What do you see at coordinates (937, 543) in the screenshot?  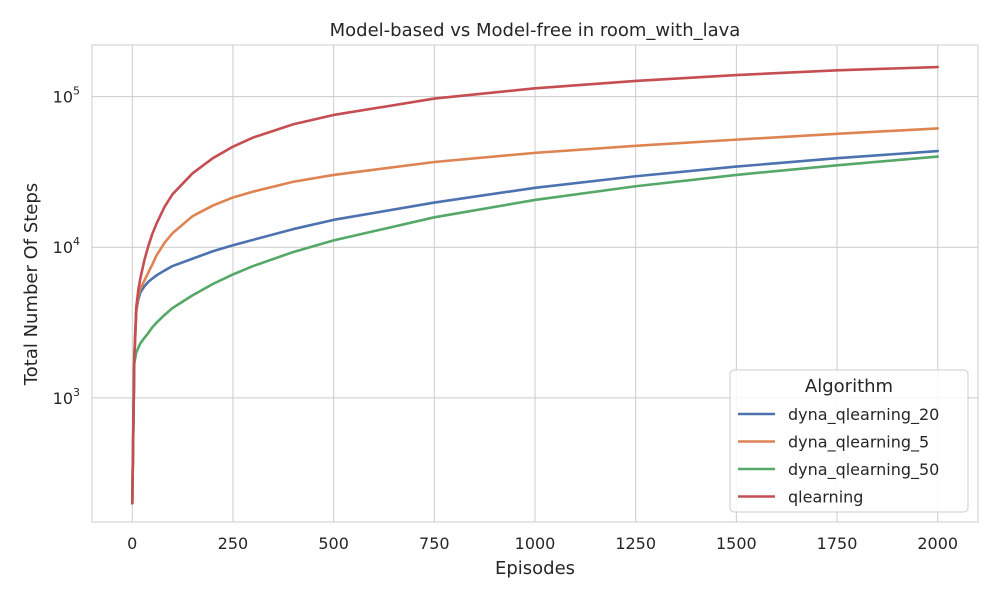 I see `x-tick-label: 2000` at bounding box center [937, 543].